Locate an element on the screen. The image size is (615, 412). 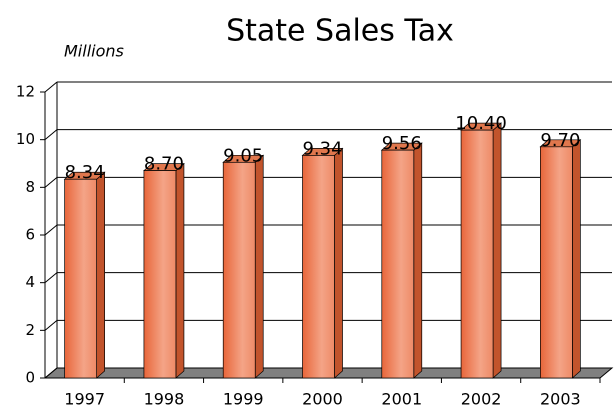
value-label: 9.34 is located at coordinates (322, 148).